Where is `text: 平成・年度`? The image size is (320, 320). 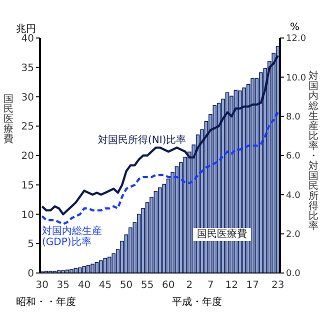 text: 平成・年度 is located at coordinates (197, 302).